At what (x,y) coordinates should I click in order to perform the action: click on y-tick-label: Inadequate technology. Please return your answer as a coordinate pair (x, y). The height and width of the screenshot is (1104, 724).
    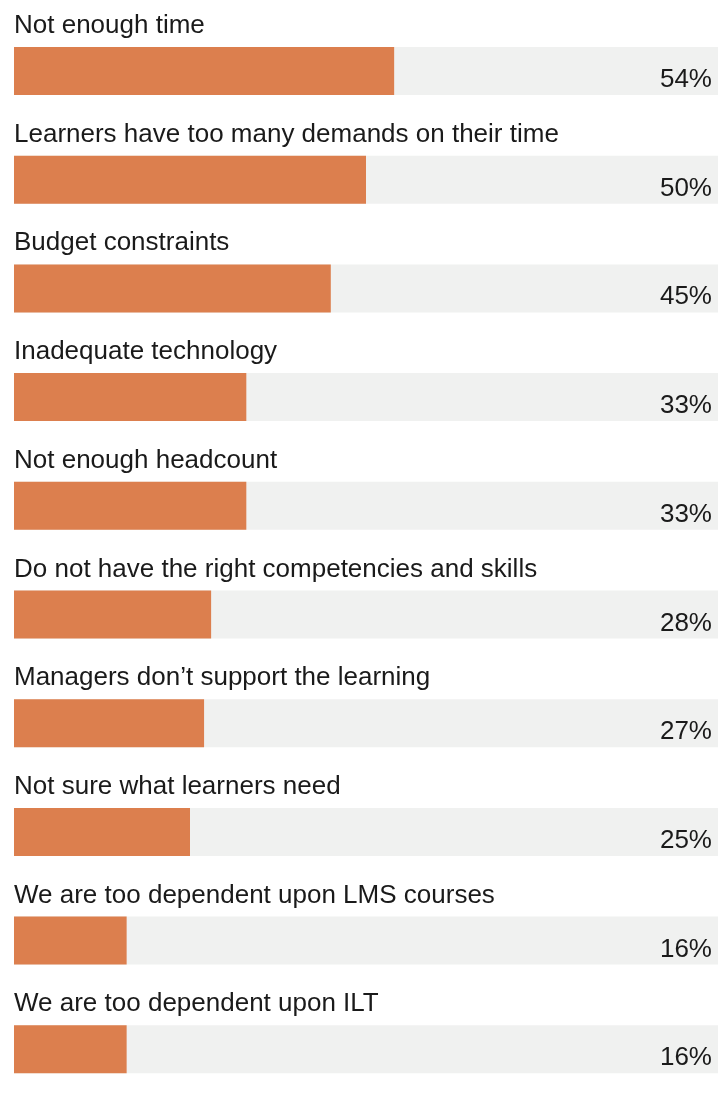
    Looking at the image, I should click on (146, 350).